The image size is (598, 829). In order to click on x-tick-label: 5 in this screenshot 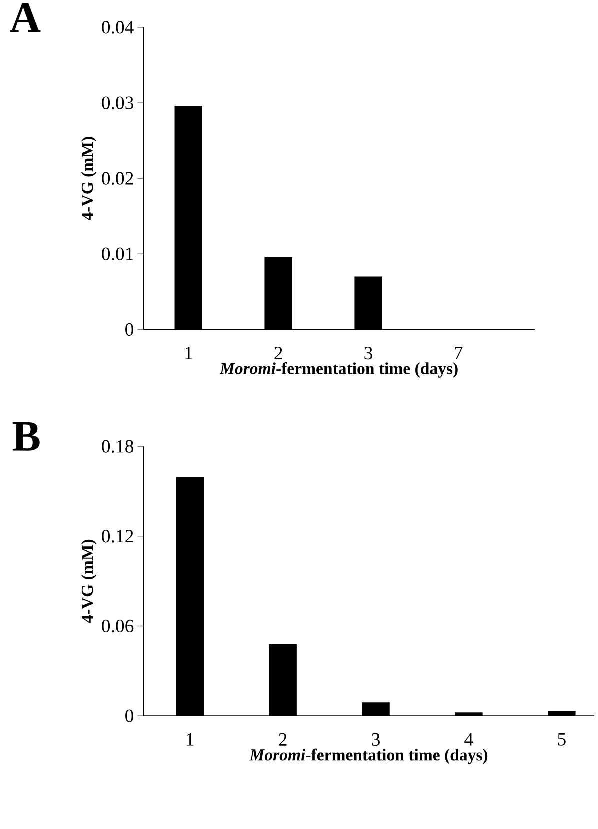, I will do `click(562, 739)`.